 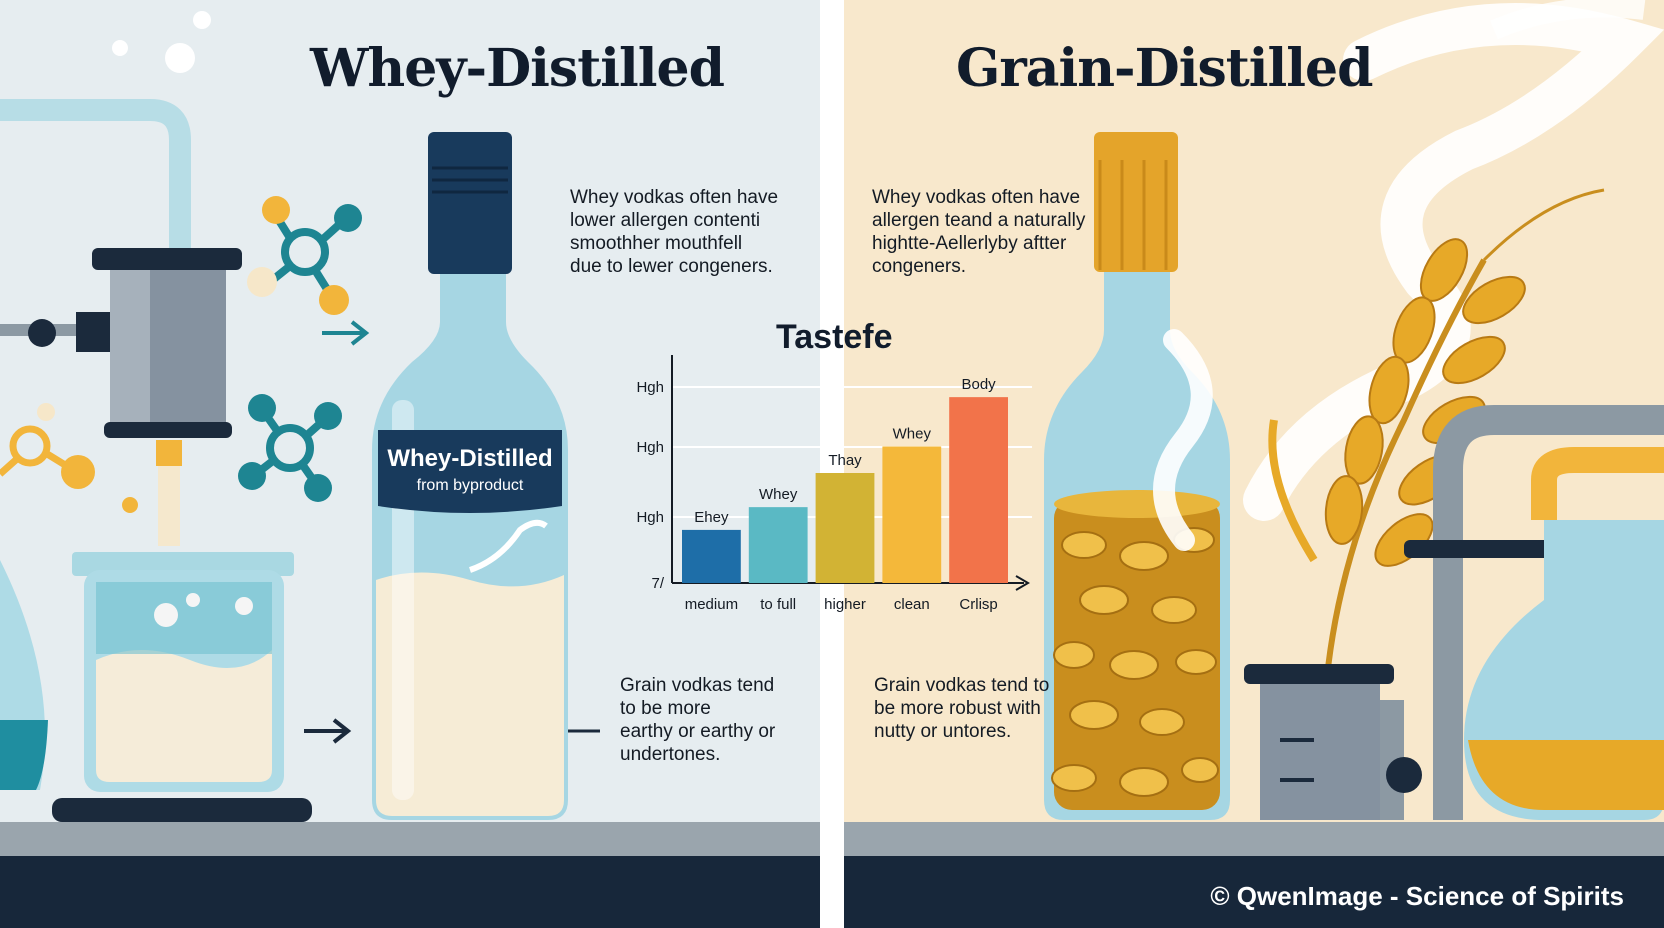 I want to click on x-tick-label: Crlisp, so click(x=978, y=604).